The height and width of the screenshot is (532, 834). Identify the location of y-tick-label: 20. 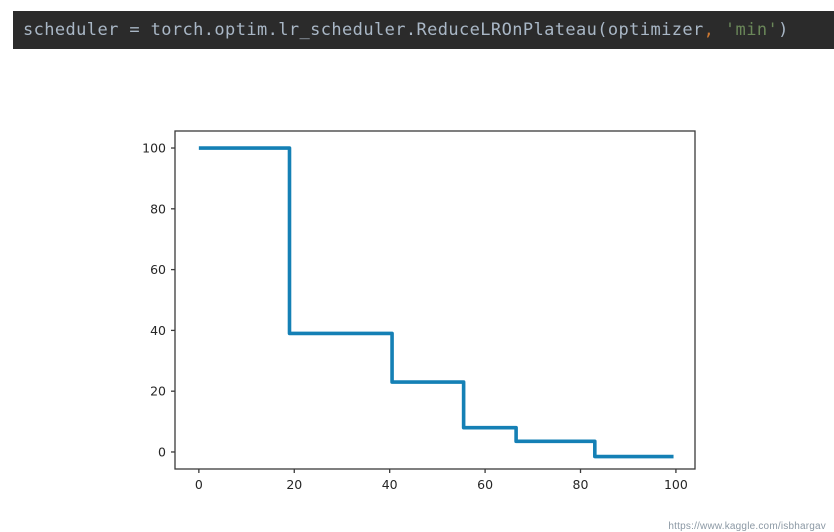
(158, 391).